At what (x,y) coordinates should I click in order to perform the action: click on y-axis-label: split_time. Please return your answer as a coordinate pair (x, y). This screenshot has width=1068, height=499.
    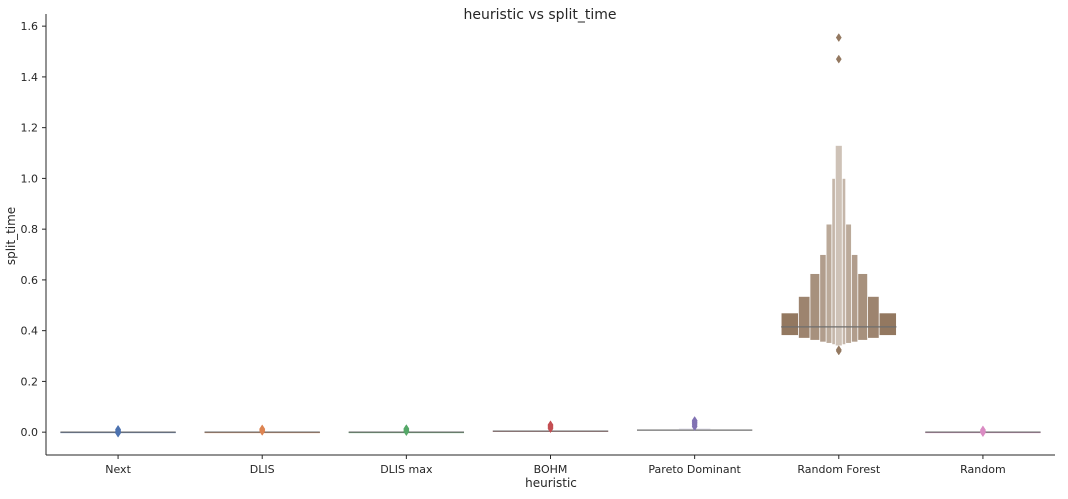
    Looking at the image, I should click on (11, 236).